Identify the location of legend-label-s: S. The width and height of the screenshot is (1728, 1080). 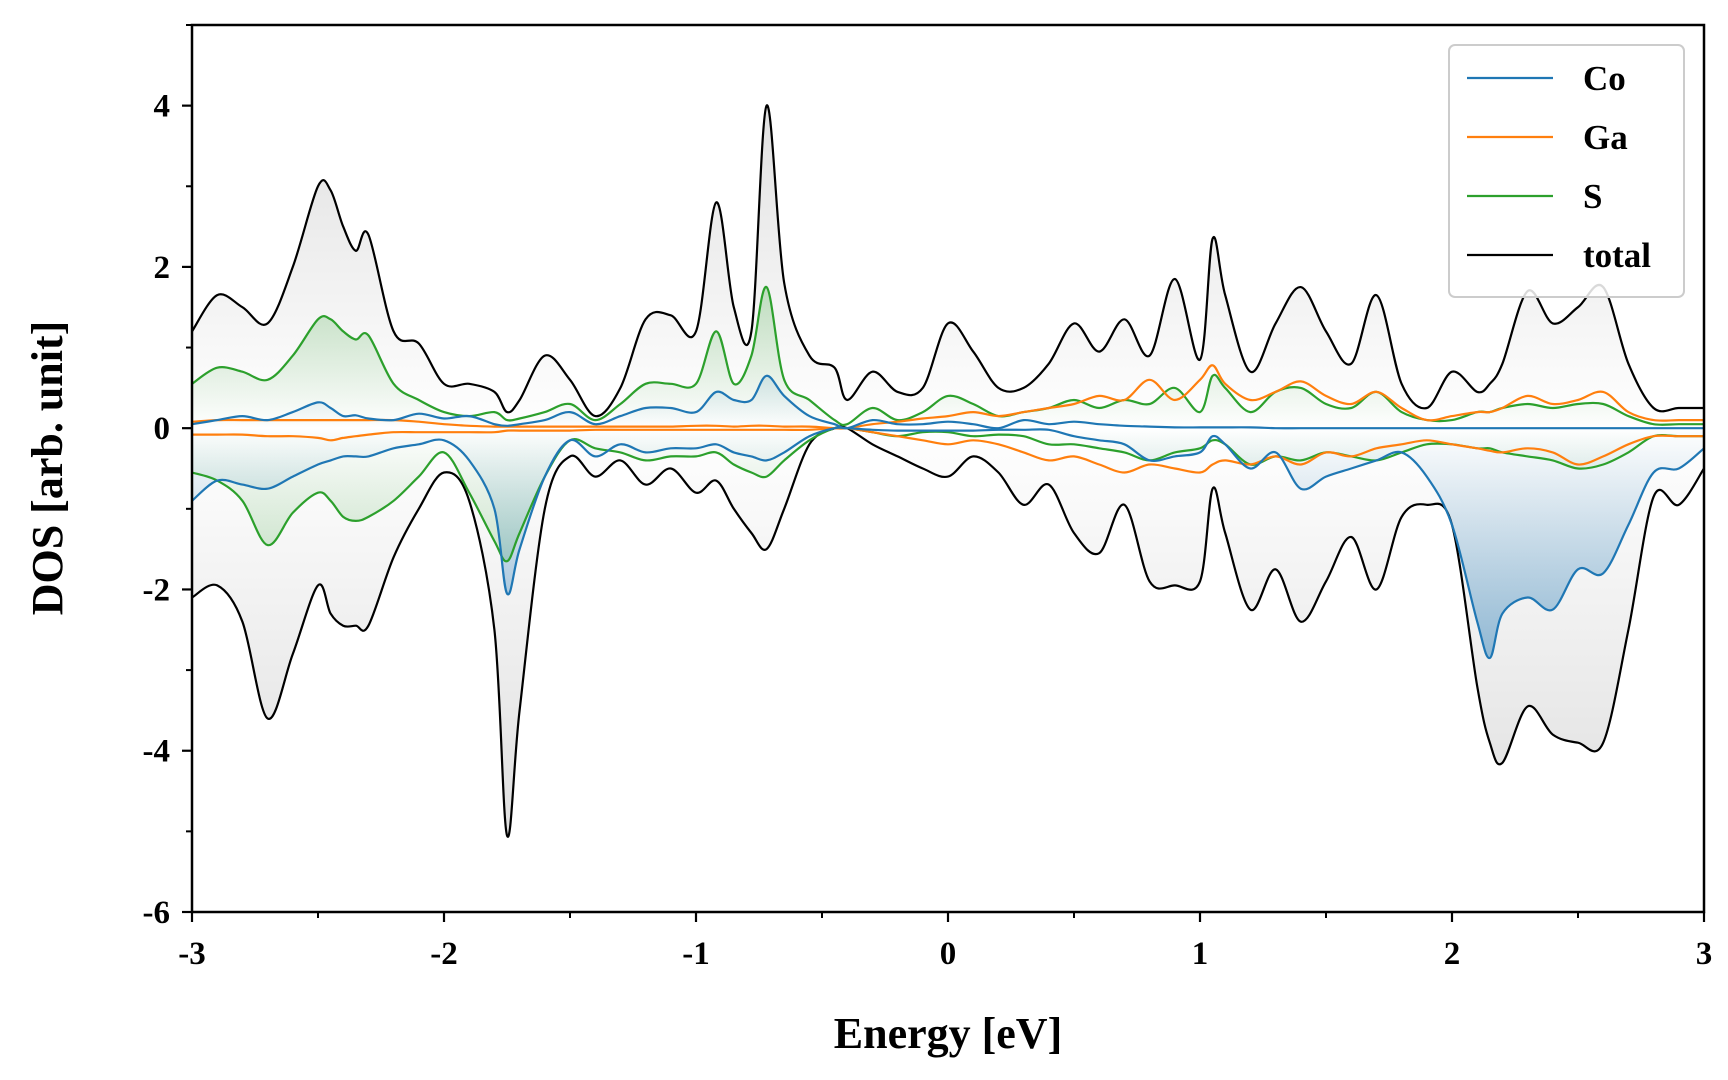
(1592, 196).